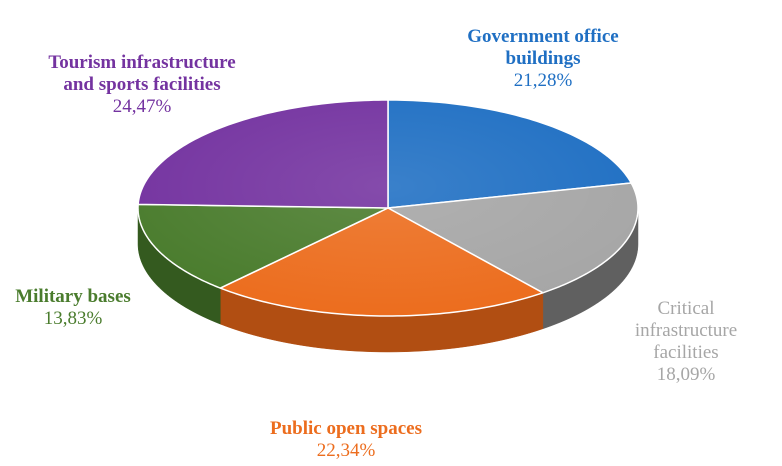 The height and width of the screenshot is (466, 782). I want to click on slice-label: Government office buildings 21,28%, so click(543, 59).